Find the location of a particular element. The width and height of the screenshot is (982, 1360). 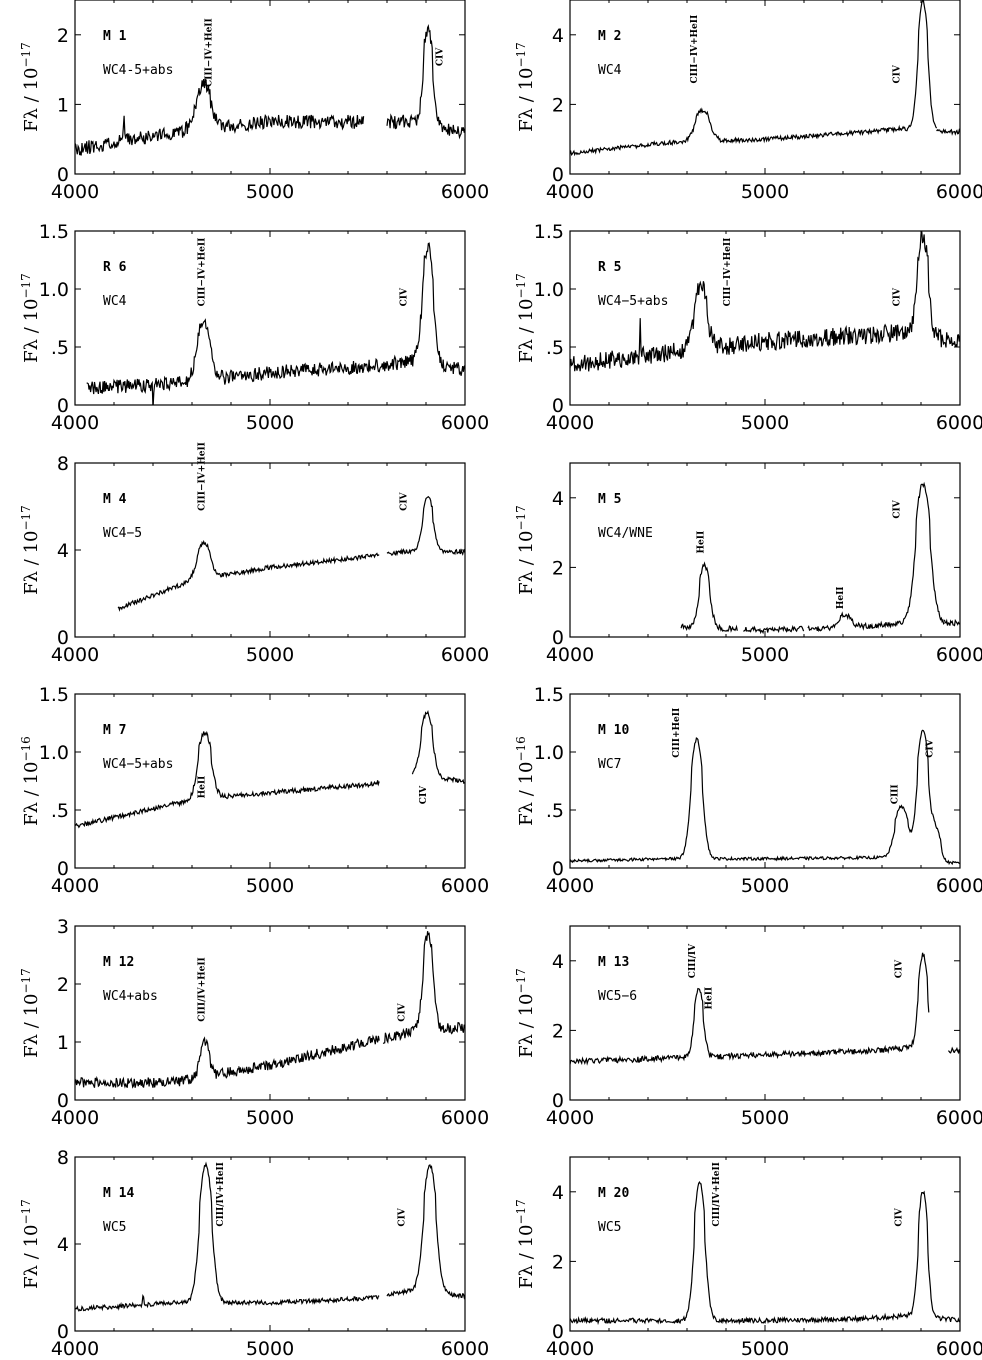

line-annotation: CIII is located at coordinates (896, 794).